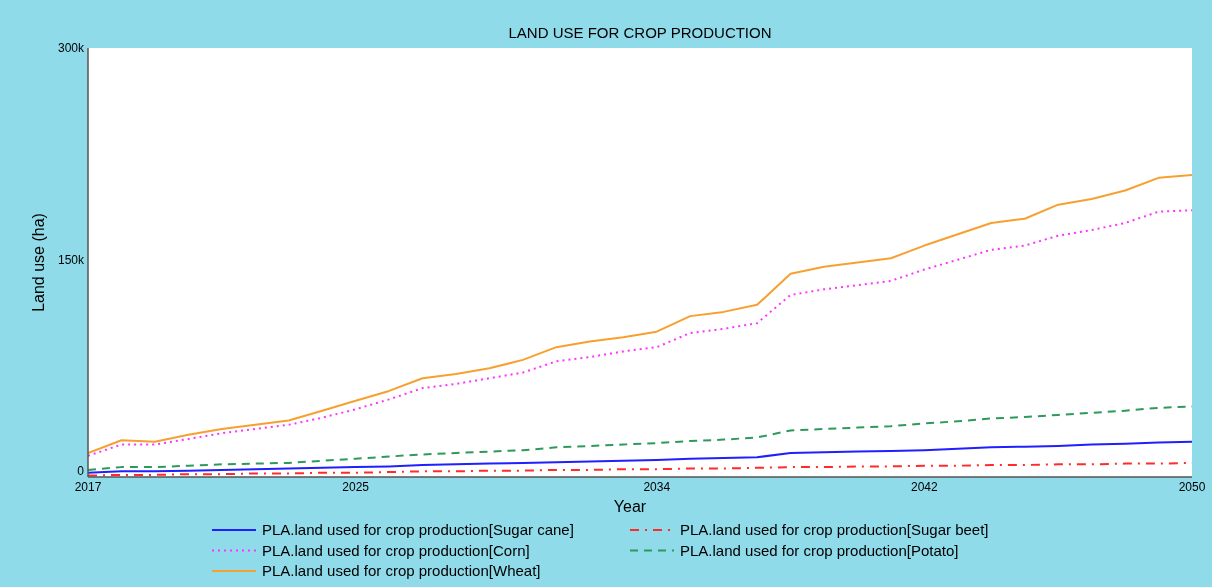 This screenshot has width=1212, height=587. Describe the element at coordinates (834, 529) in the screenshot. I see `legend-label: PLA.land used for crop production[Sugar beet]` at that location.